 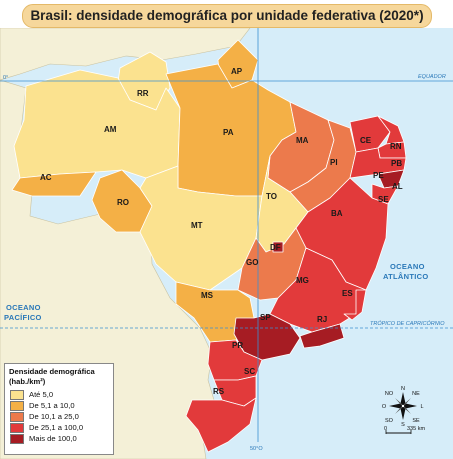 I want to click on legend-item: De 5,1 a 10,0, so click(x=59, y=405).